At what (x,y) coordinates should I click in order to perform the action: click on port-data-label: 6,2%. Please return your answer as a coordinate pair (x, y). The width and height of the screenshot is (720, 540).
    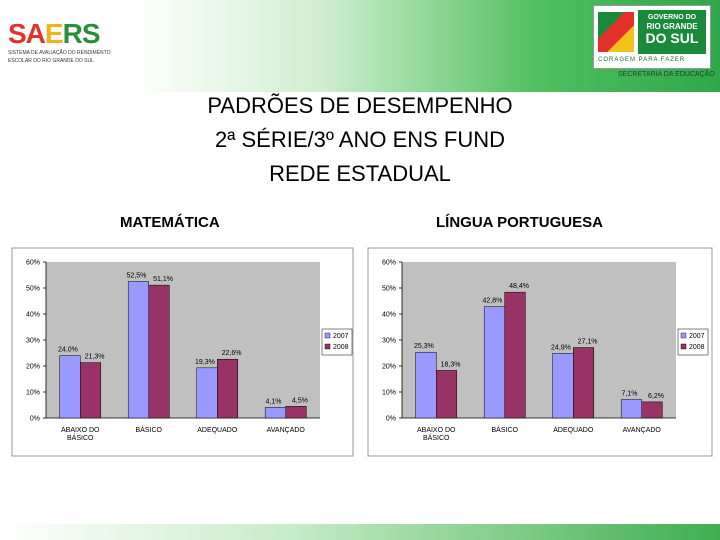
    Looking at the image, I should click on (656, 396).